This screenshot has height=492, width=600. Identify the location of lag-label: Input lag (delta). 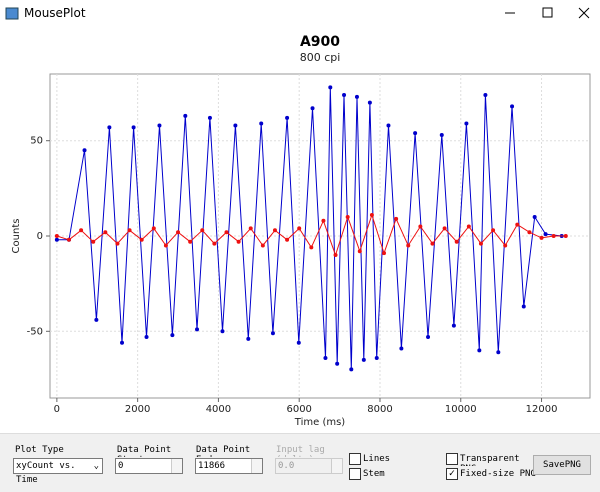
(300, 451).